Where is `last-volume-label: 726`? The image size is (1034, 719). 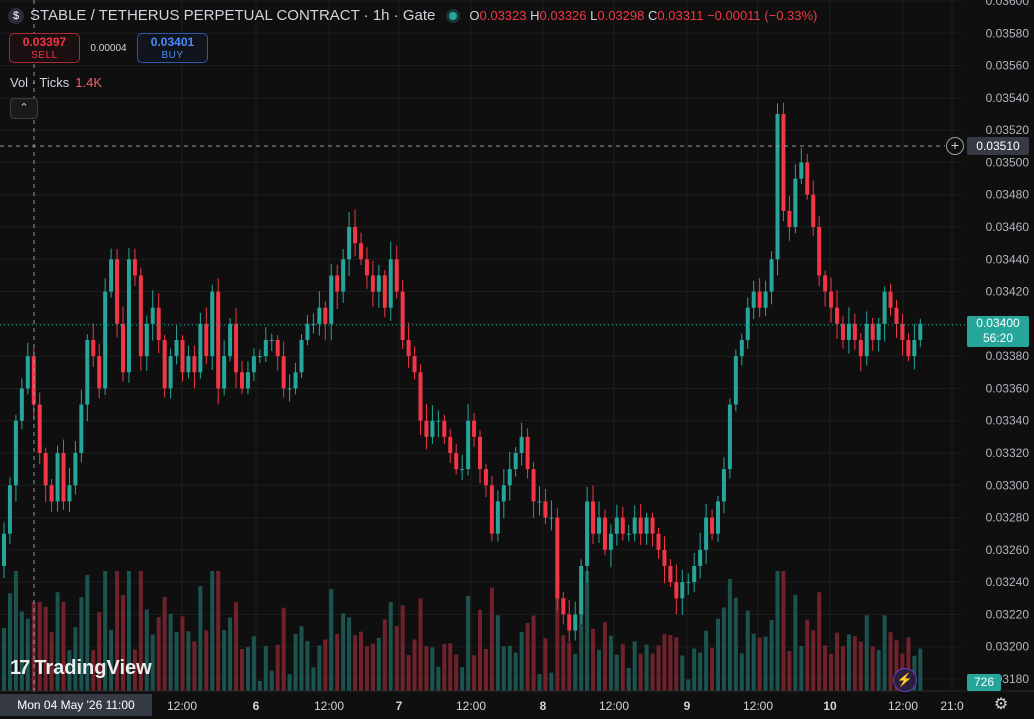 last-volume-label: 726 is located at coordinates (984, 682).